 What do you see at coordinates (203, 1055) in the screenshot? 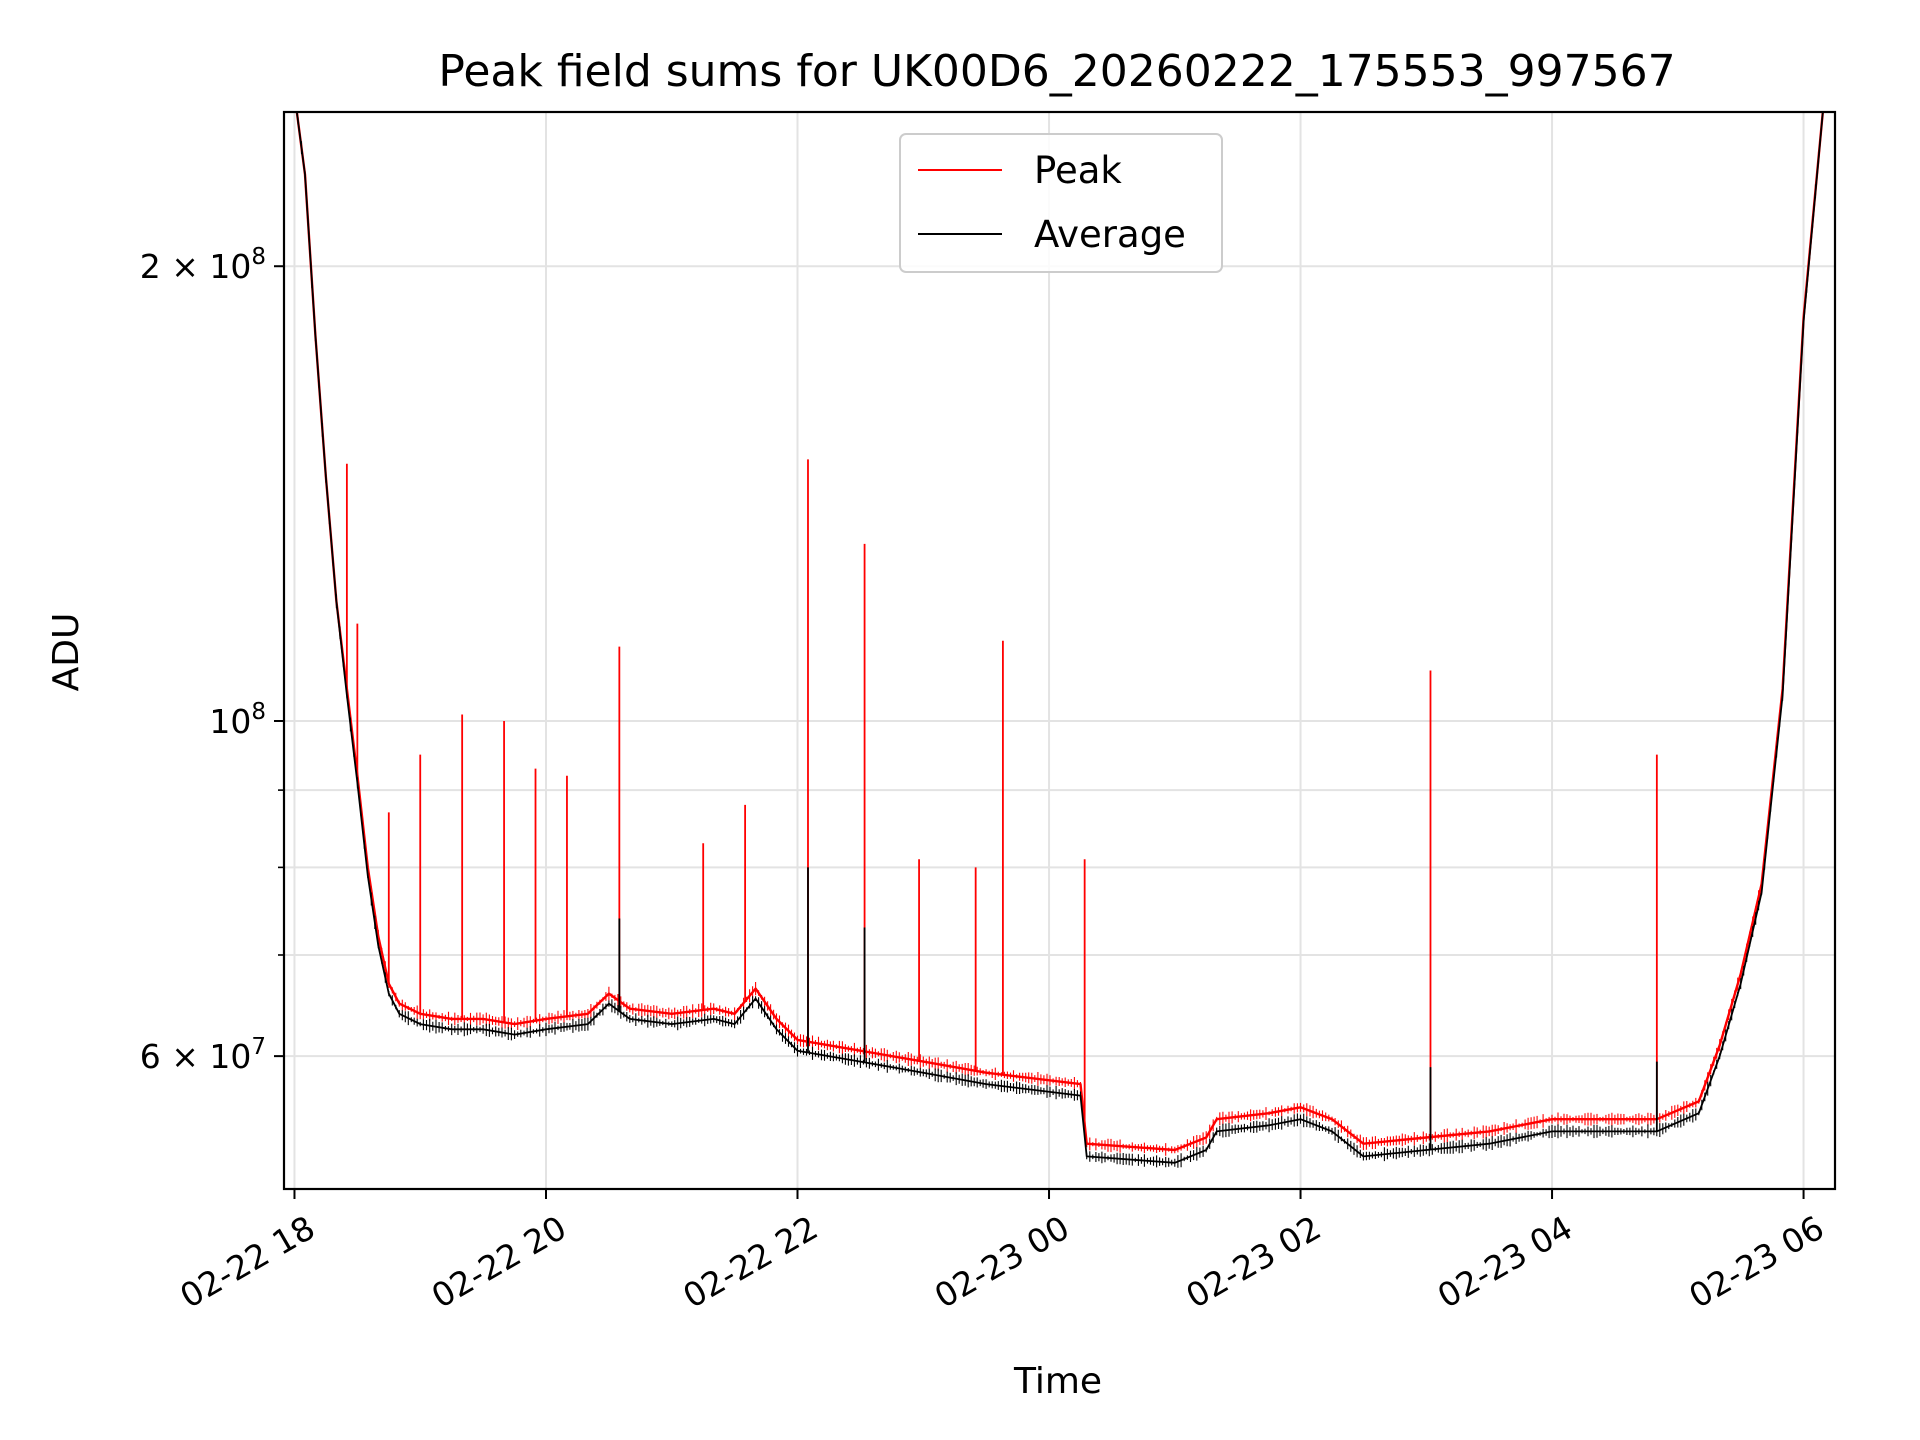
I see `y-tick-label: 6 × 107` at bounding box center [203, 1055].